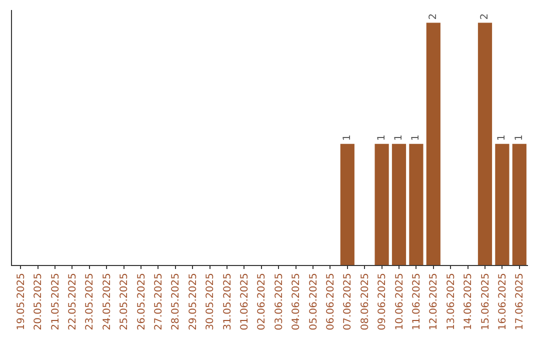 This screenshot has width=540, height=340. What do you see at coordinates (486, 301) in the screenshot?
I see `x-tick-label: 15.06.2025` at bounding box center [486, 301].